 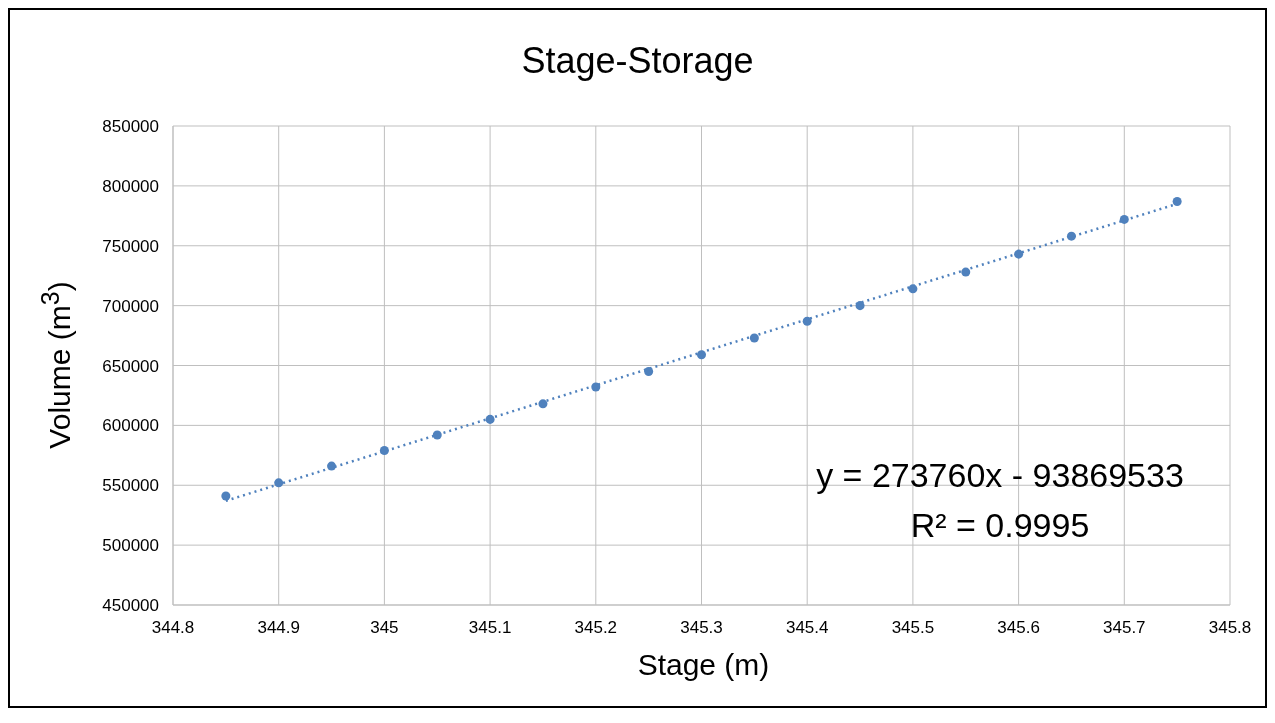 What do you see at coordinates (701, 628) in the screenshot?
I see `x-tick-label: 345.3` at bounding box center [701, 628].